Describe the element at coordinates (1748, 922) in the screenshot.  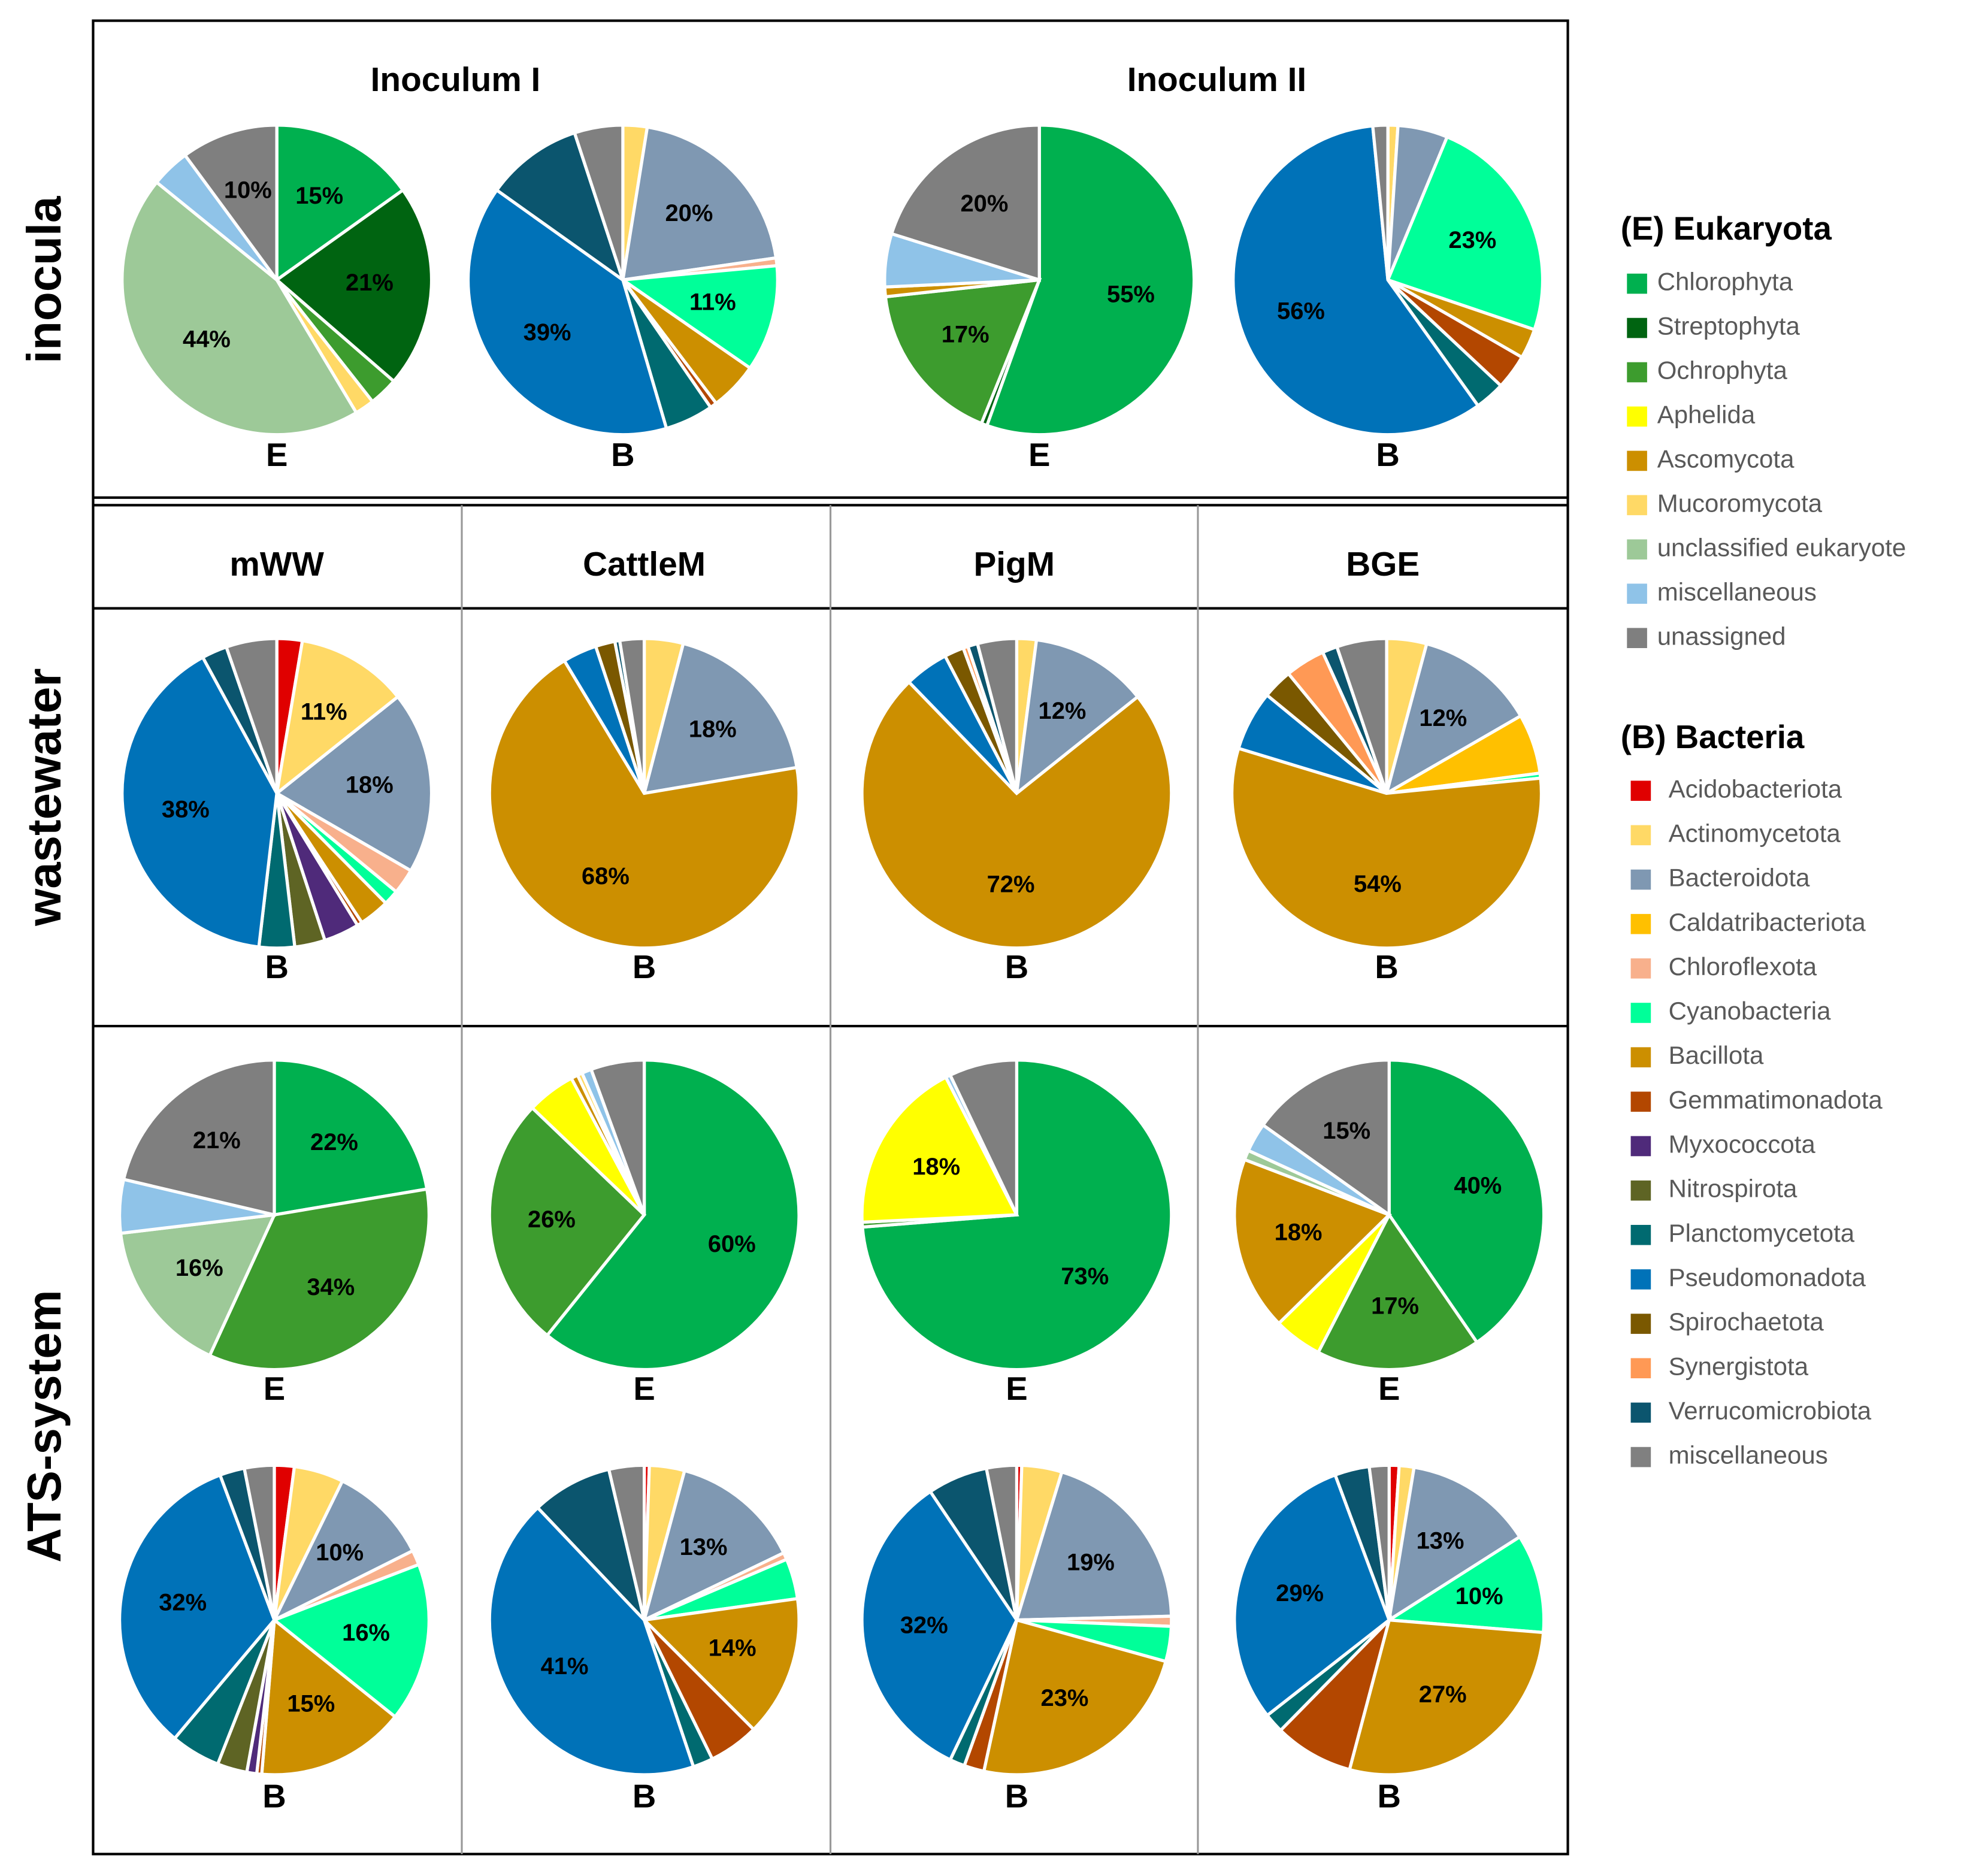
I see `legend-item: Caldatribacteriota` at that location.